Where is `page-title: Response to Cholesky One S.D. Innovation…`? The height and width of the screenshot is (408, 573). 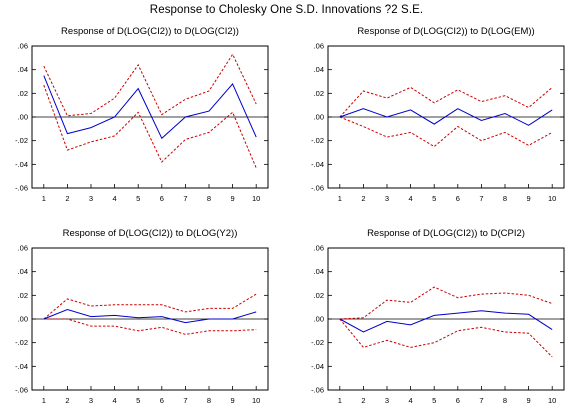
page-title: Response to Cholesky One S.D. Innovation… is located at coordinates (286, 10).